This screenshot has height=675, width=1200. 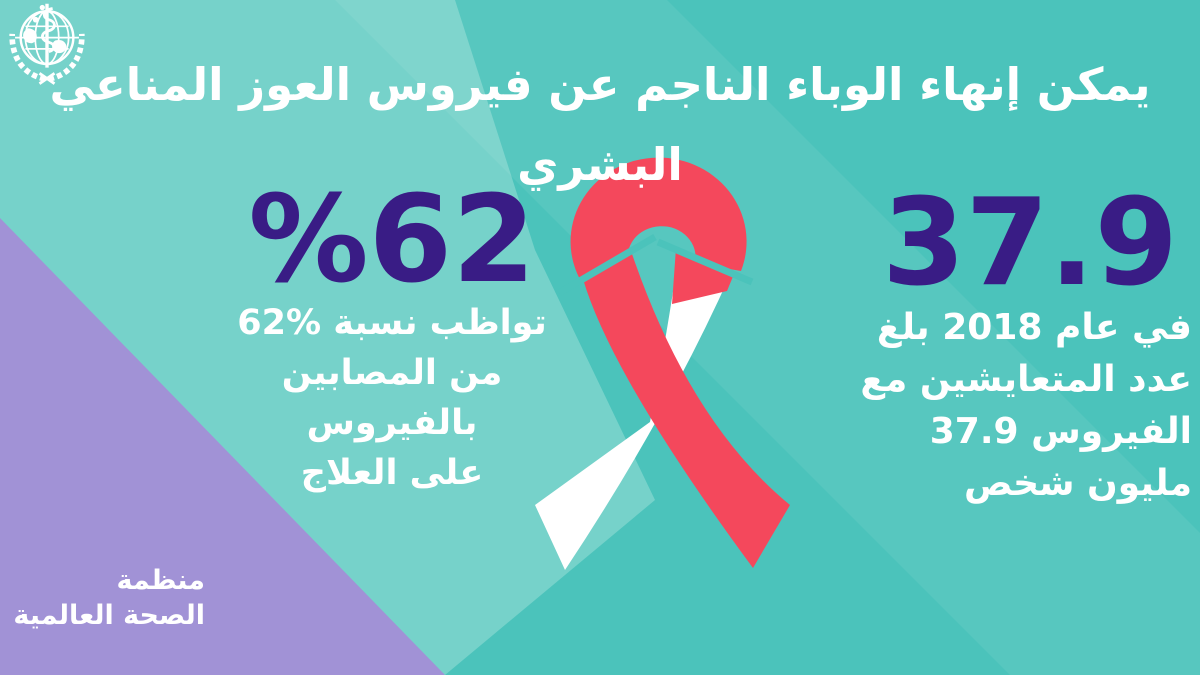 I want to click on ribbon-gap-left, so click(x=607, y=265).